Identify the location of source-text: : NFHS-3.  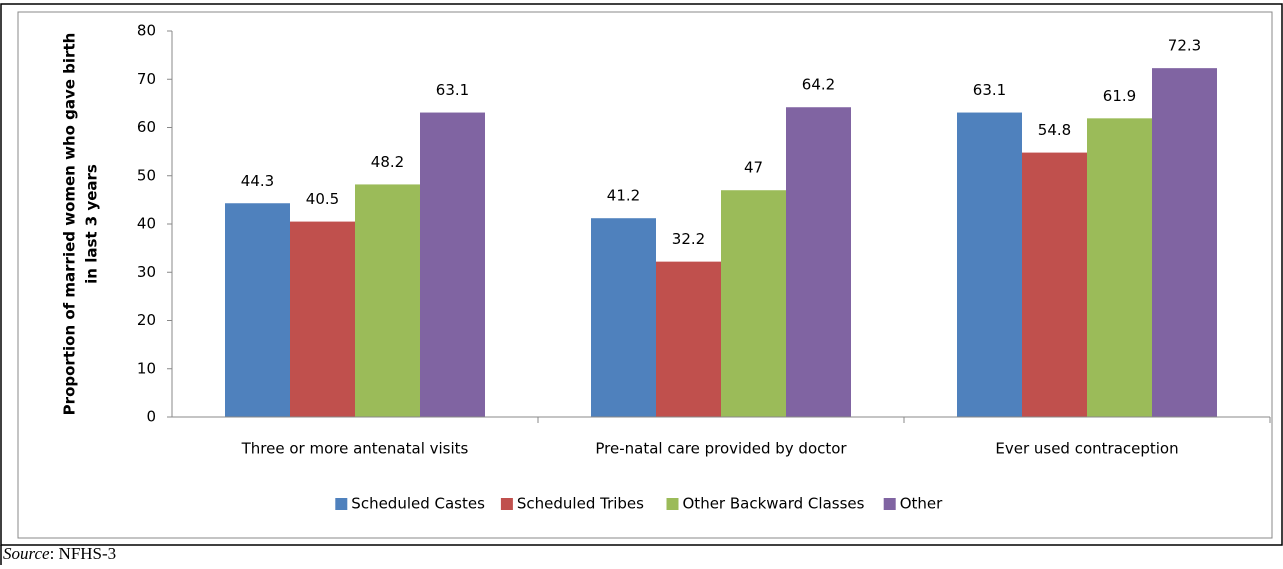
(83, 553).